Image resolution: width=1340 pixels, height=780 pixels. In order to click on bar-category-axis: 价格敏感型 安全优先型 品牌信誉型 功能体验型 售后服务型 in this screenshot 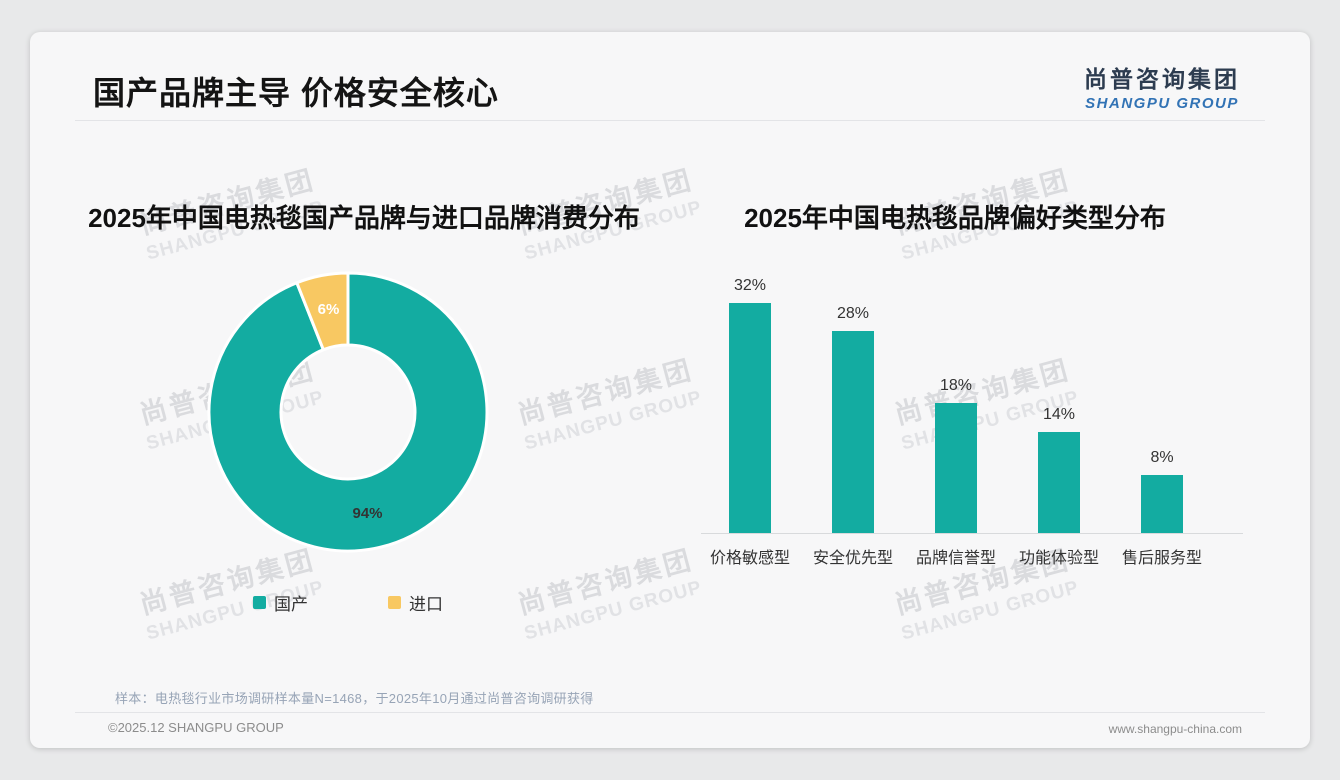, I will do `click(972, 556)`.